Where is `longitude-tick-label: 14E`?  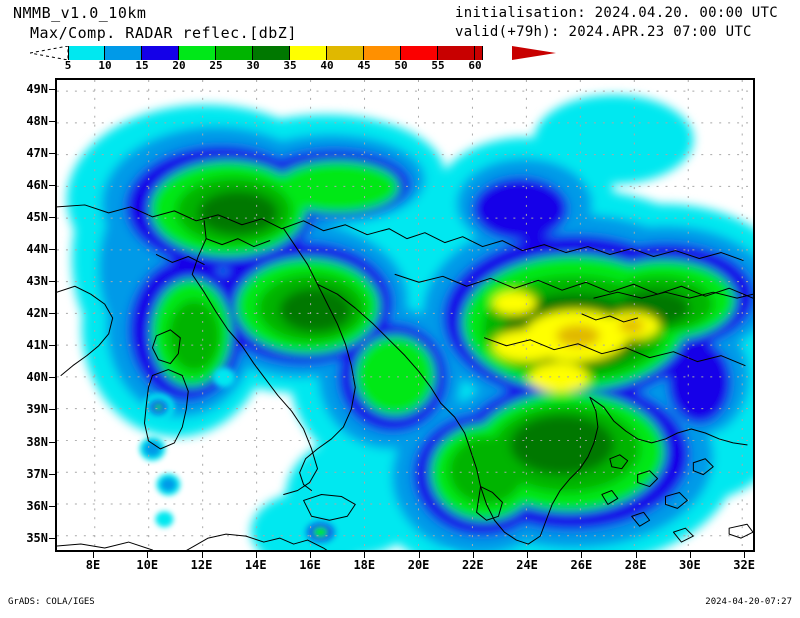
longitude-tick-label: 14E is located at coordinates (255, 565).